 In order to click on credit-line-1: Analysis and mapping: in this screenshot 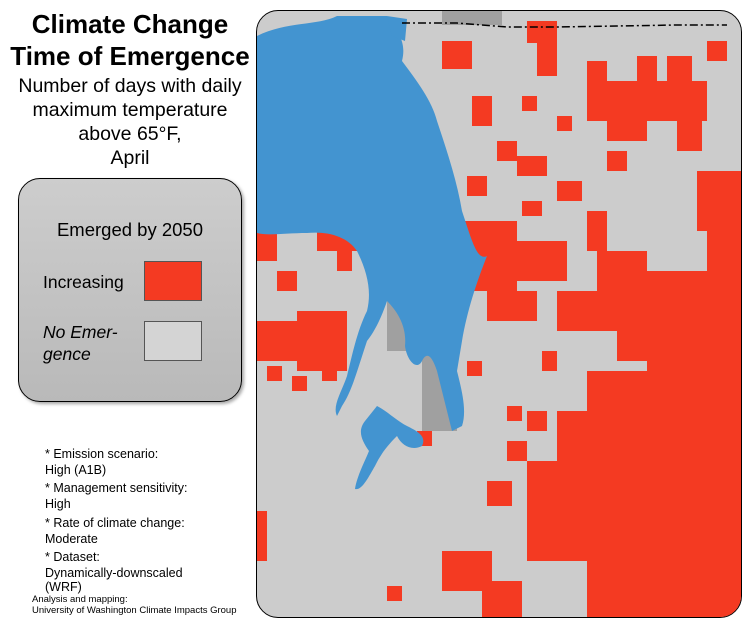, I will do `click(80, 599)`.